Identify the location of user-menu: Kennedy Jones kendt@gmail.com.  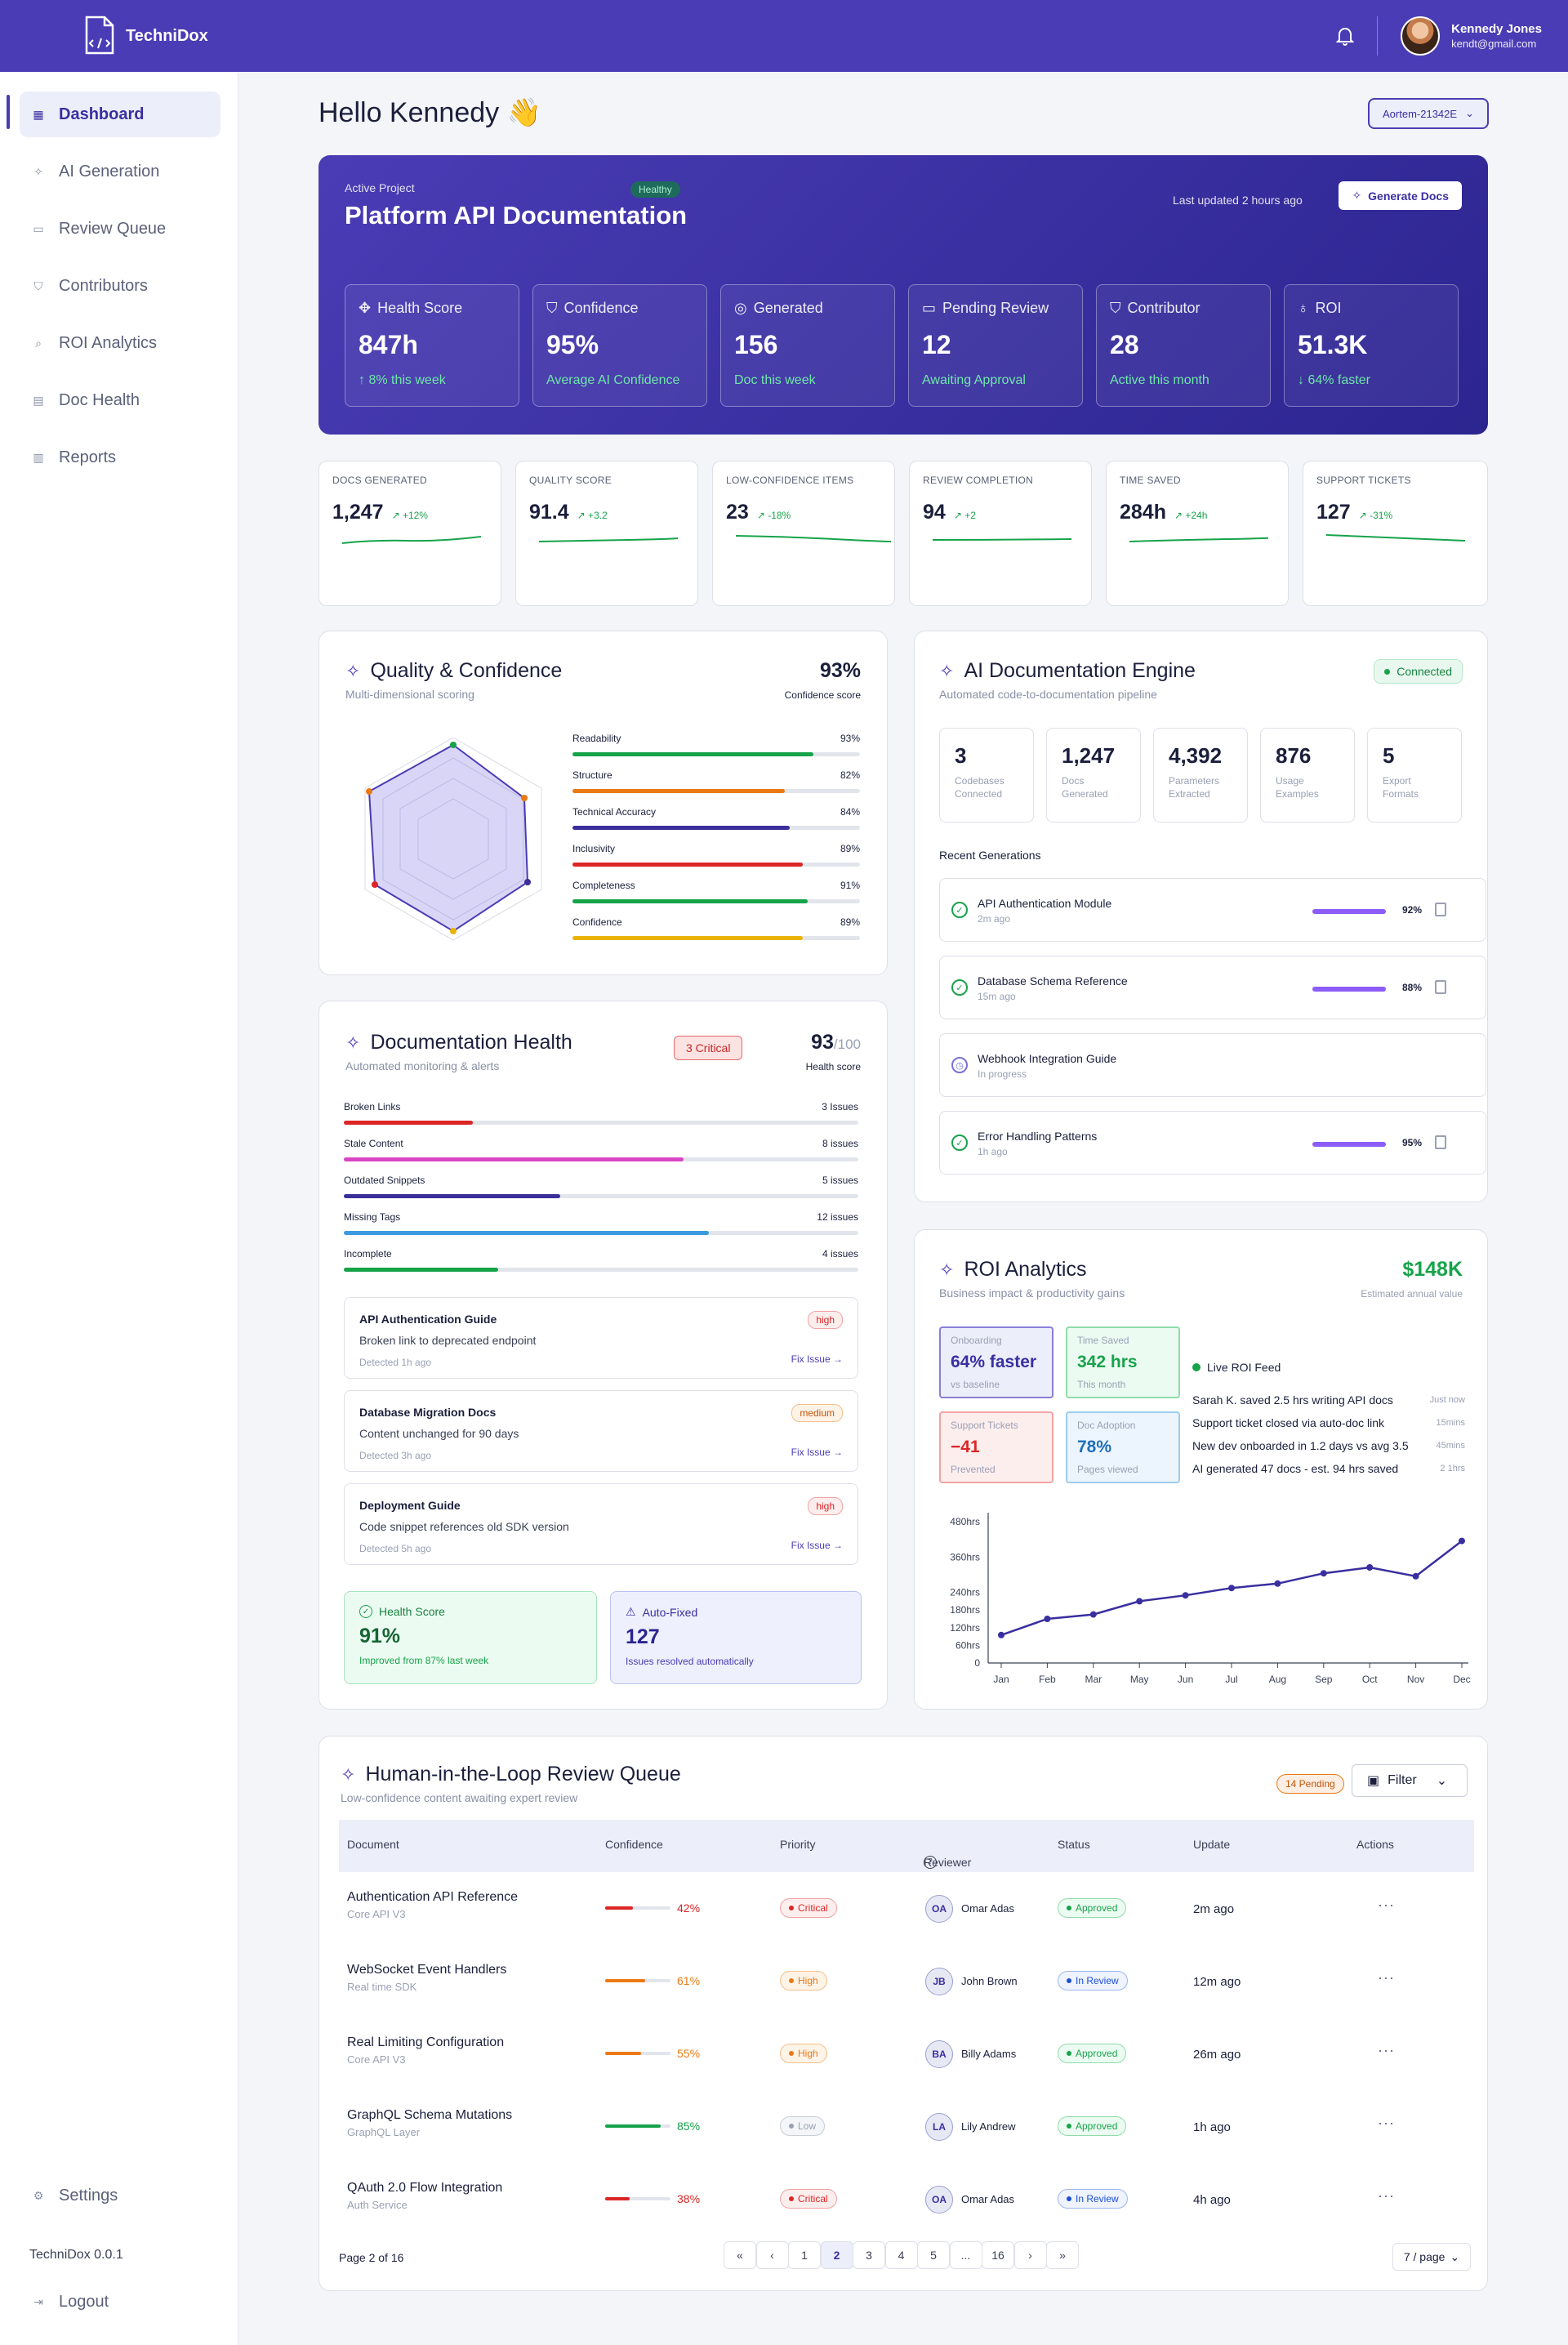
(1471, 36).